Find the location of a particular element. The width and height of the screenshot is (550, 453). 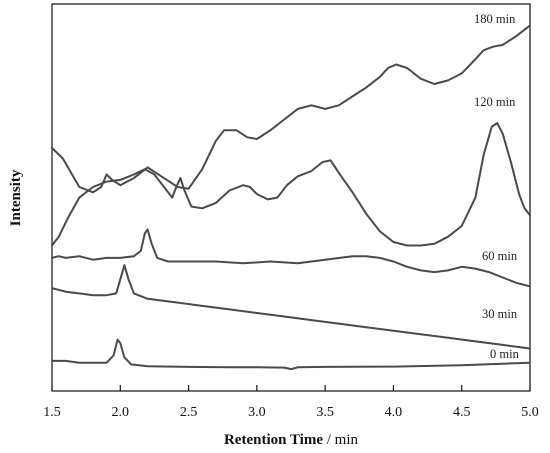

y-axis-title: Intensity is located at coordinates (16, 197).